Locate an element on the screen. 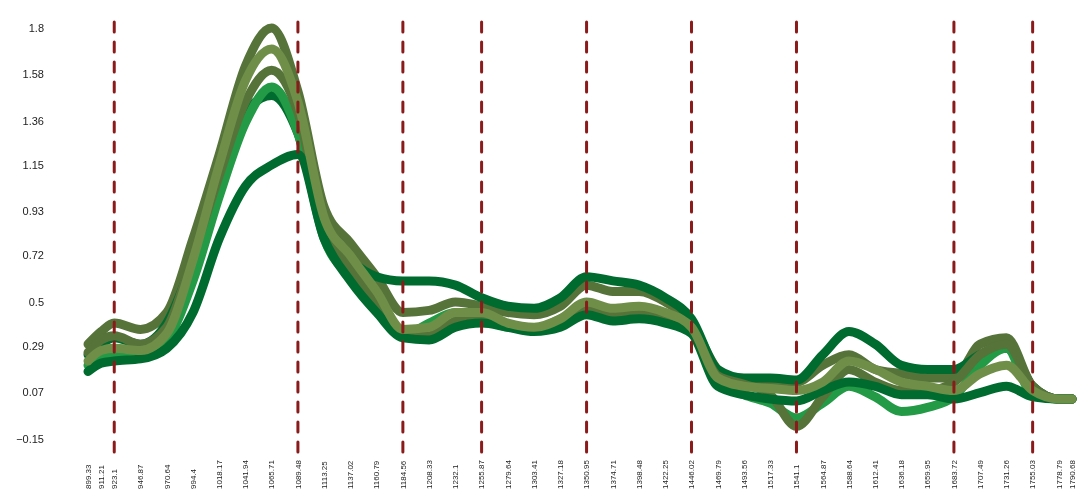  x-tick-label: 1588.64 is located at coordinates (849, 474).